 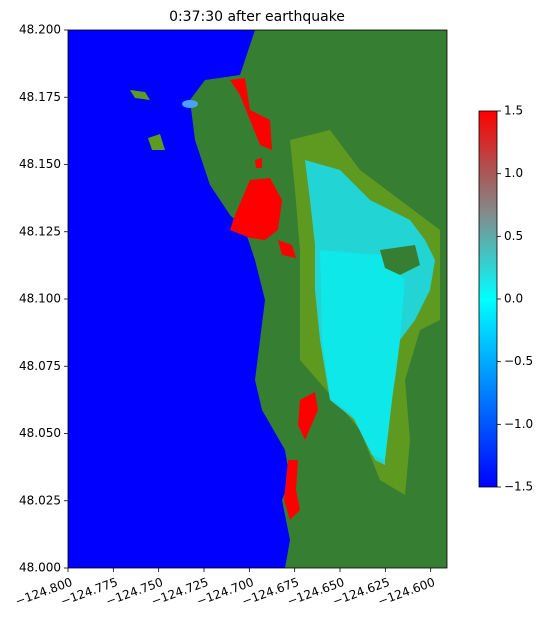 What do you see at coordinates (40, 433) in the screenshot?
I see `y-tick-label: 48.050` at bounding box center [40, 433].